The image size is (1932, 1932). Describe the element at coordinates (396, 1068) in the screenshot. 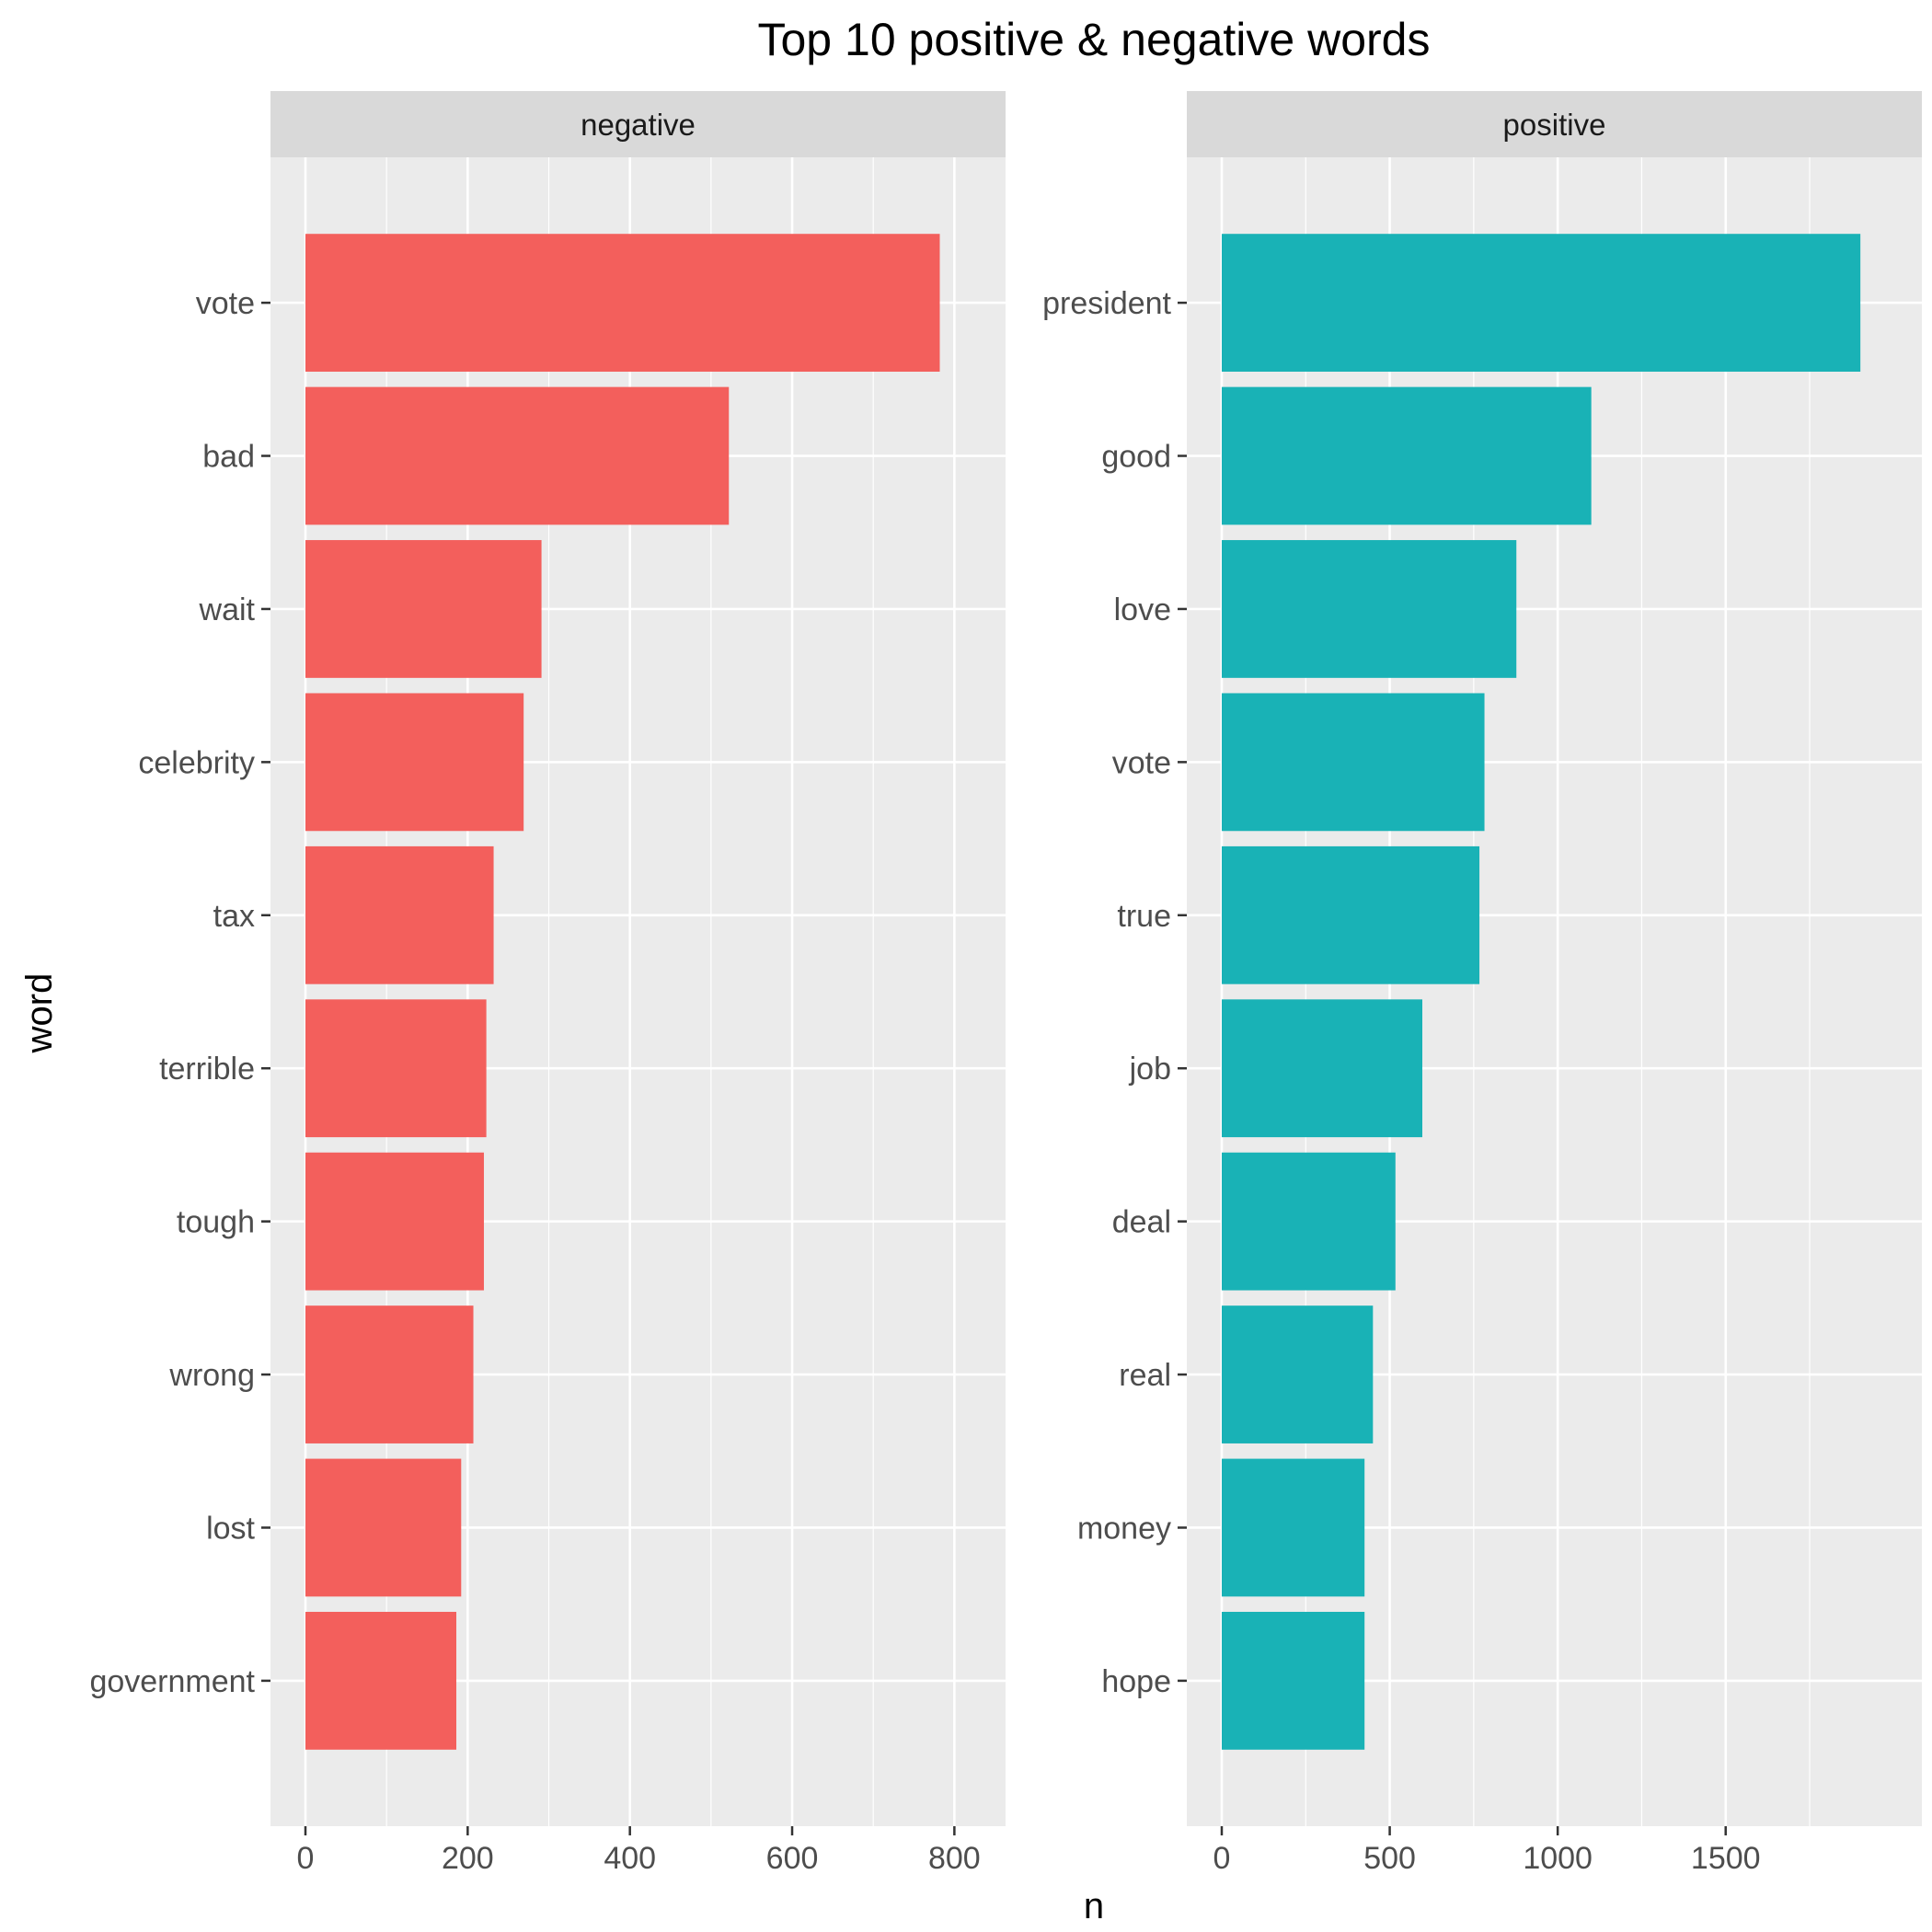

I see `bar-terrible` at that location.